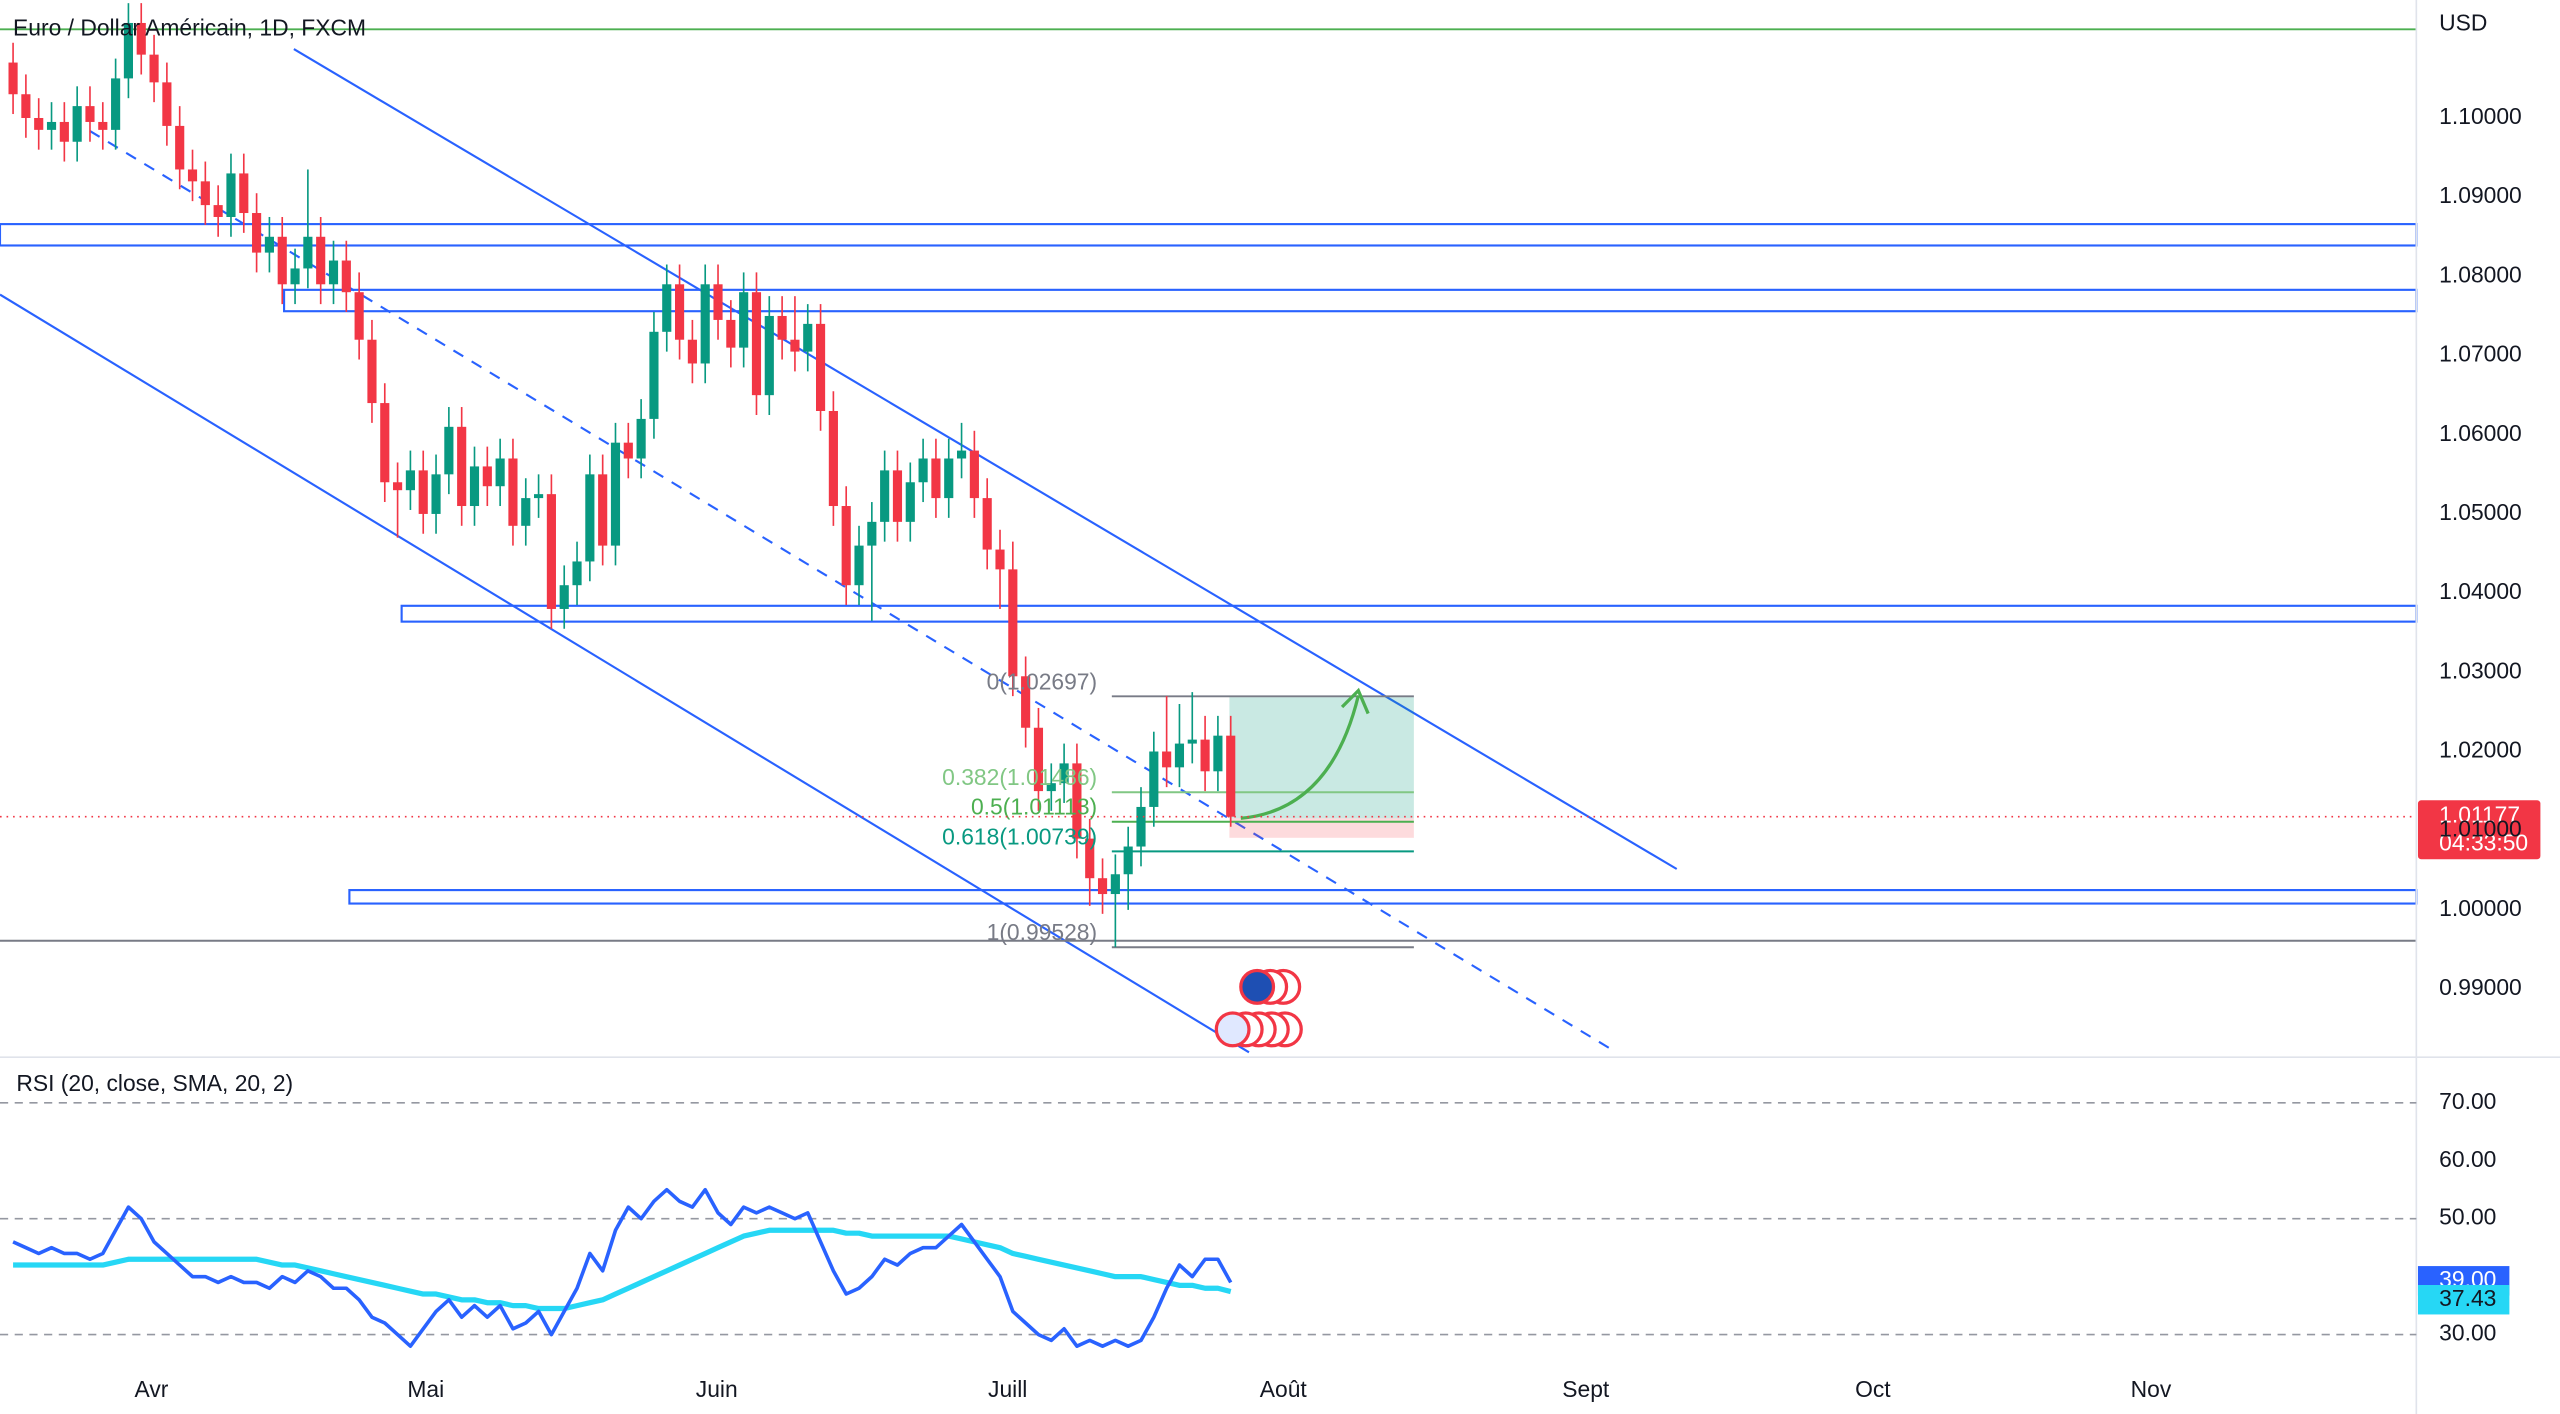 This screenshot has height=1414, width=2560. I want to click on x-tick-label: Oct, so click(1873, 1389).